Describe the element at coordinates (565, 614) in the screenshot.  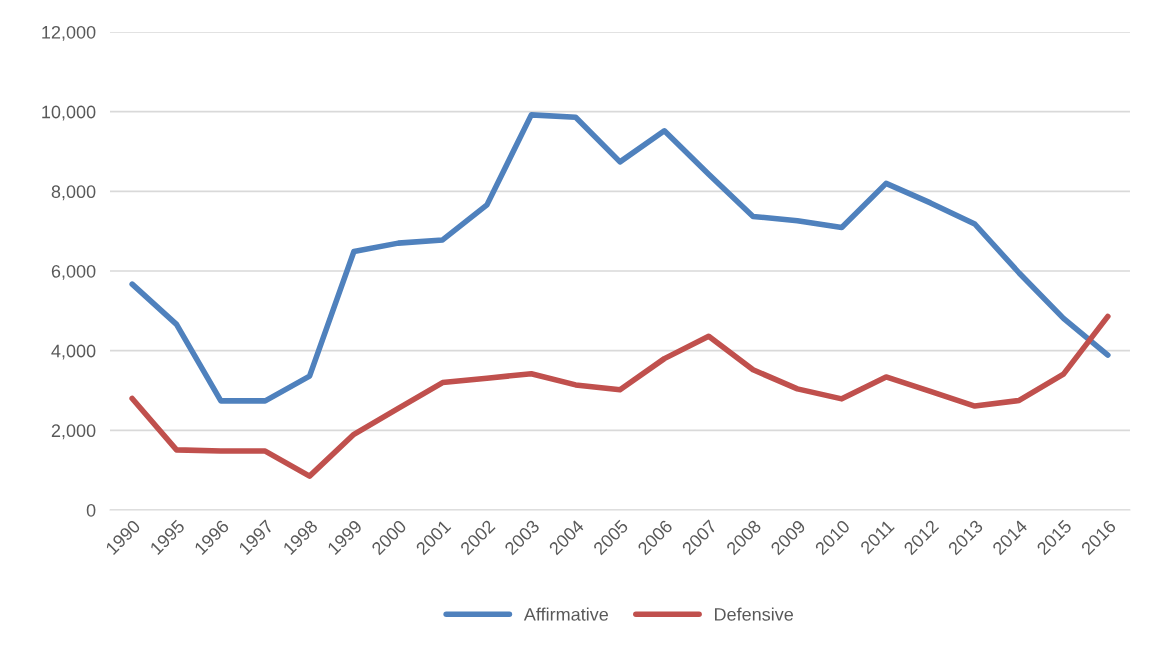
I see `legend-label: Affirmative` at that location.